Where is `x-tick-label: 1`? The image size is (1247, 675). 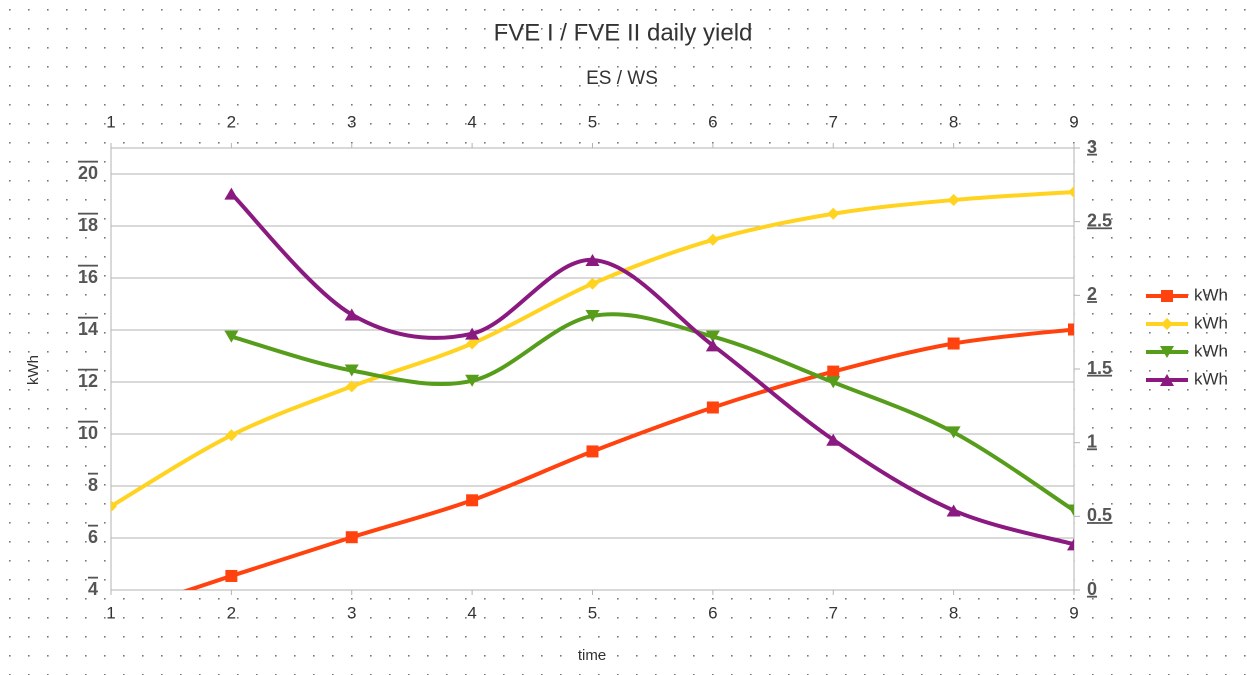
x-tick-label: 1 is located at coordinates (110, 612).